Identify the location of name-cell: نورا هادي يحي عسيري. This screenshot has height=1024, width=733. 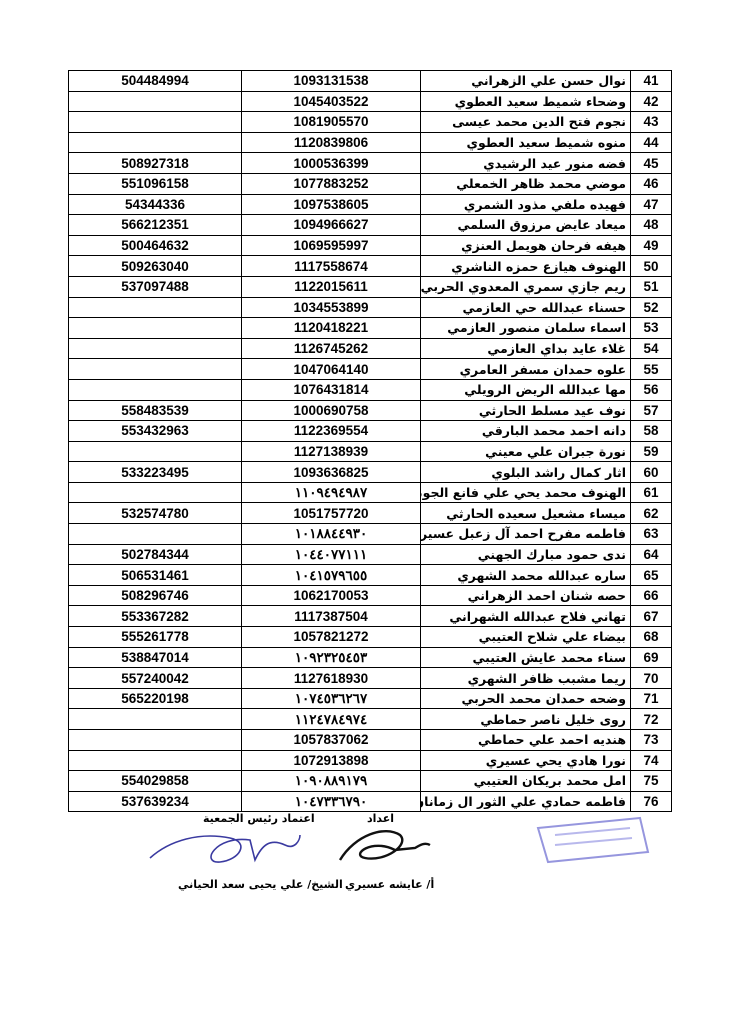
(525, 760).